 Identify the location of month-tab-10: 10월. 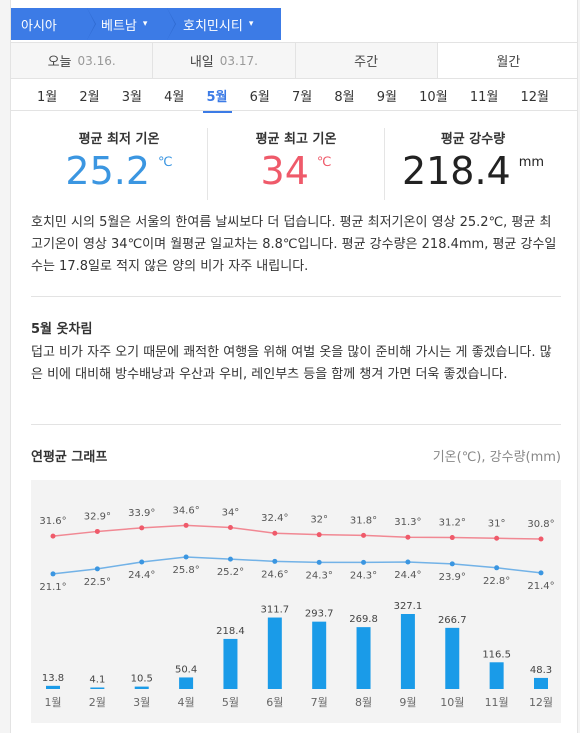
(433, 97).